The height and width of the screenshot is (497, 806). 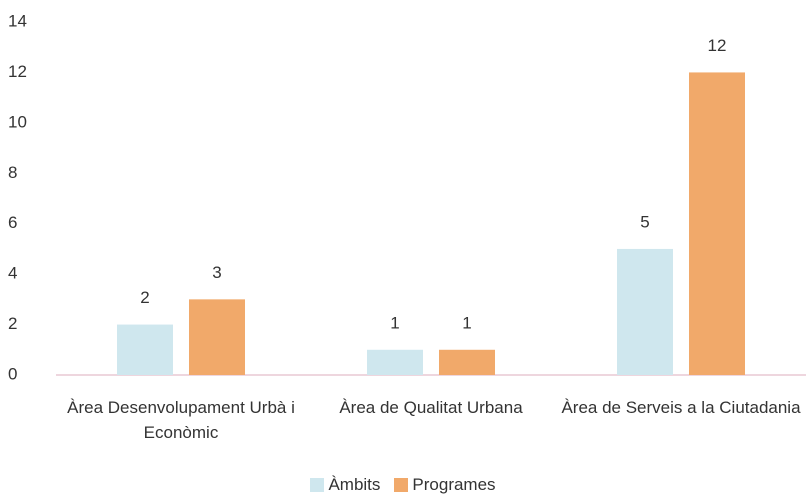 I want to click on legend-item: Programes, so click(x=445, y=485).